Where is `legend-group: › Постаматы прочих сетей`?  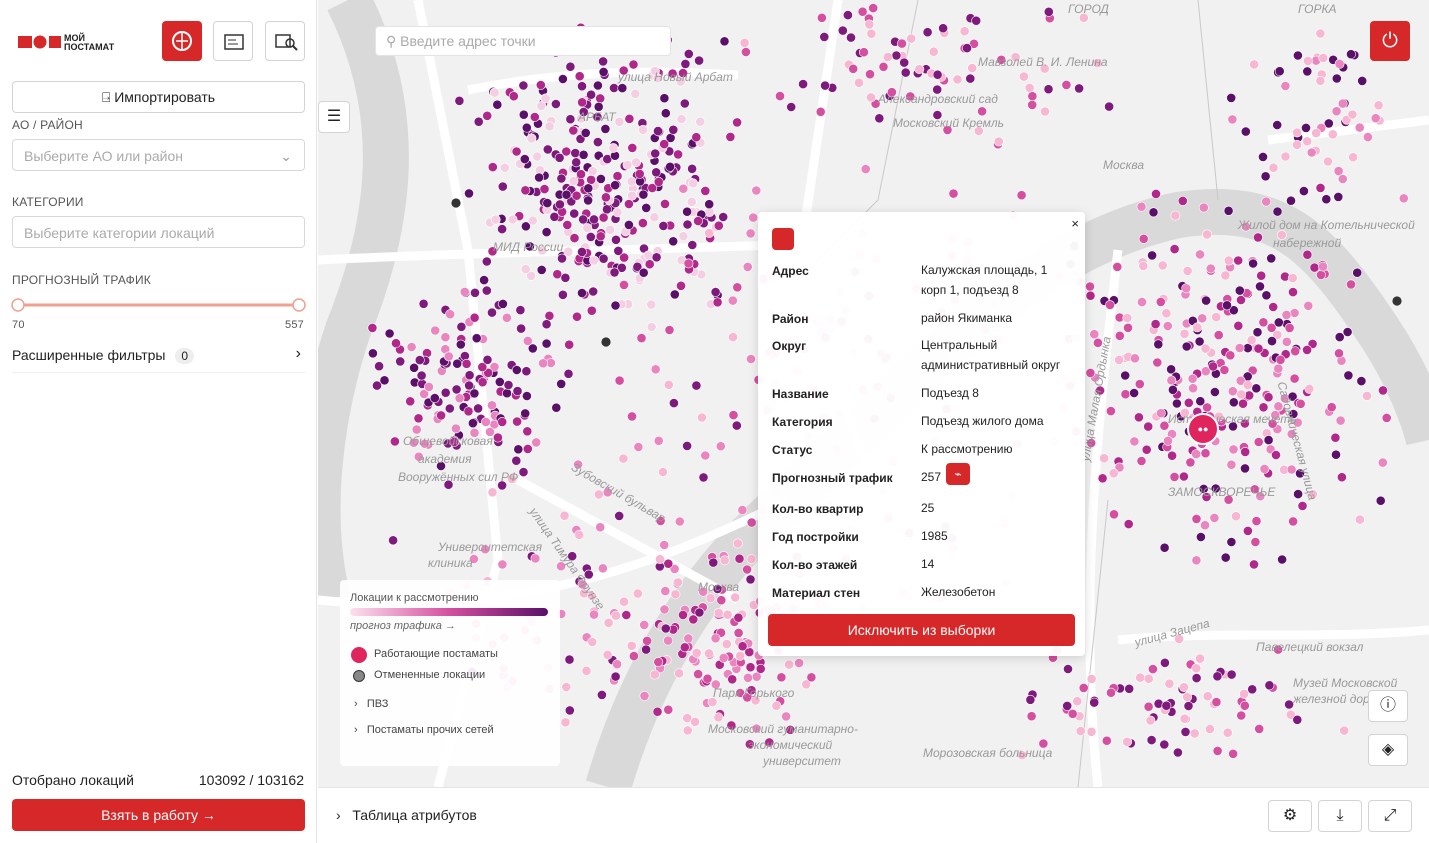
legend-group: › Постаматы прочих сетей is located at coordinates (424, 730).